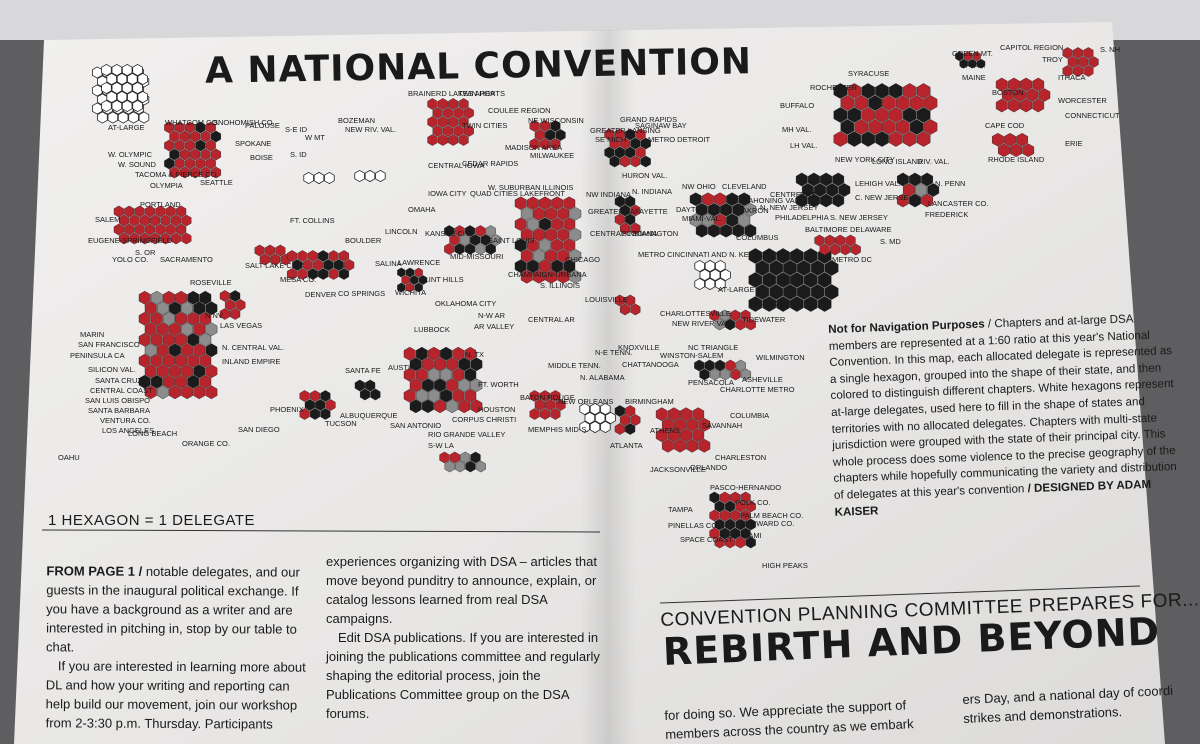 The height and width of the screenshot is (744, 1200). I want to click on map-label: SE MICH, so click(610, 139).